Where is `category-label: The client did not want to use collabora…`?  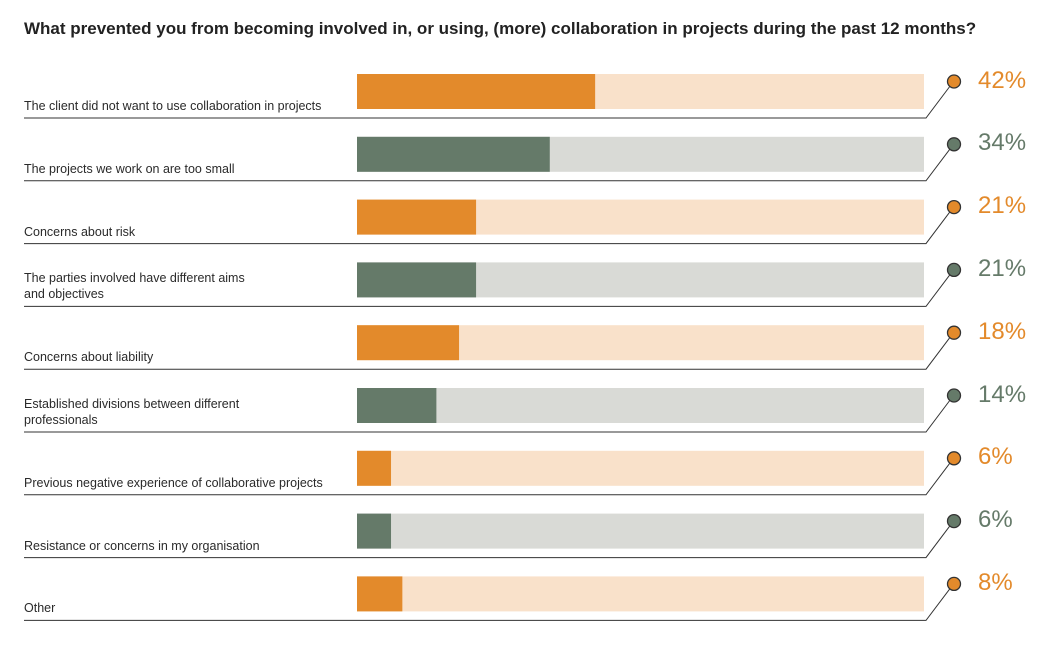
category-label: The client did not want to use collabora… is located at coordinates (173, 106).